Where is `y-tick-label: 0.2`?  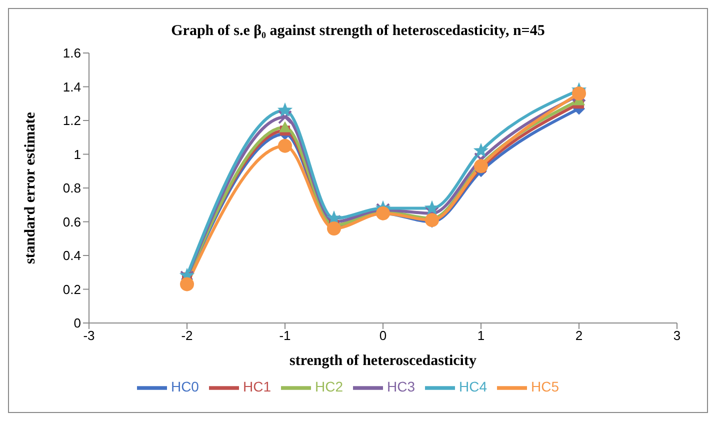 y-tick-label: 0.2 is located at coordinates (71, 289).